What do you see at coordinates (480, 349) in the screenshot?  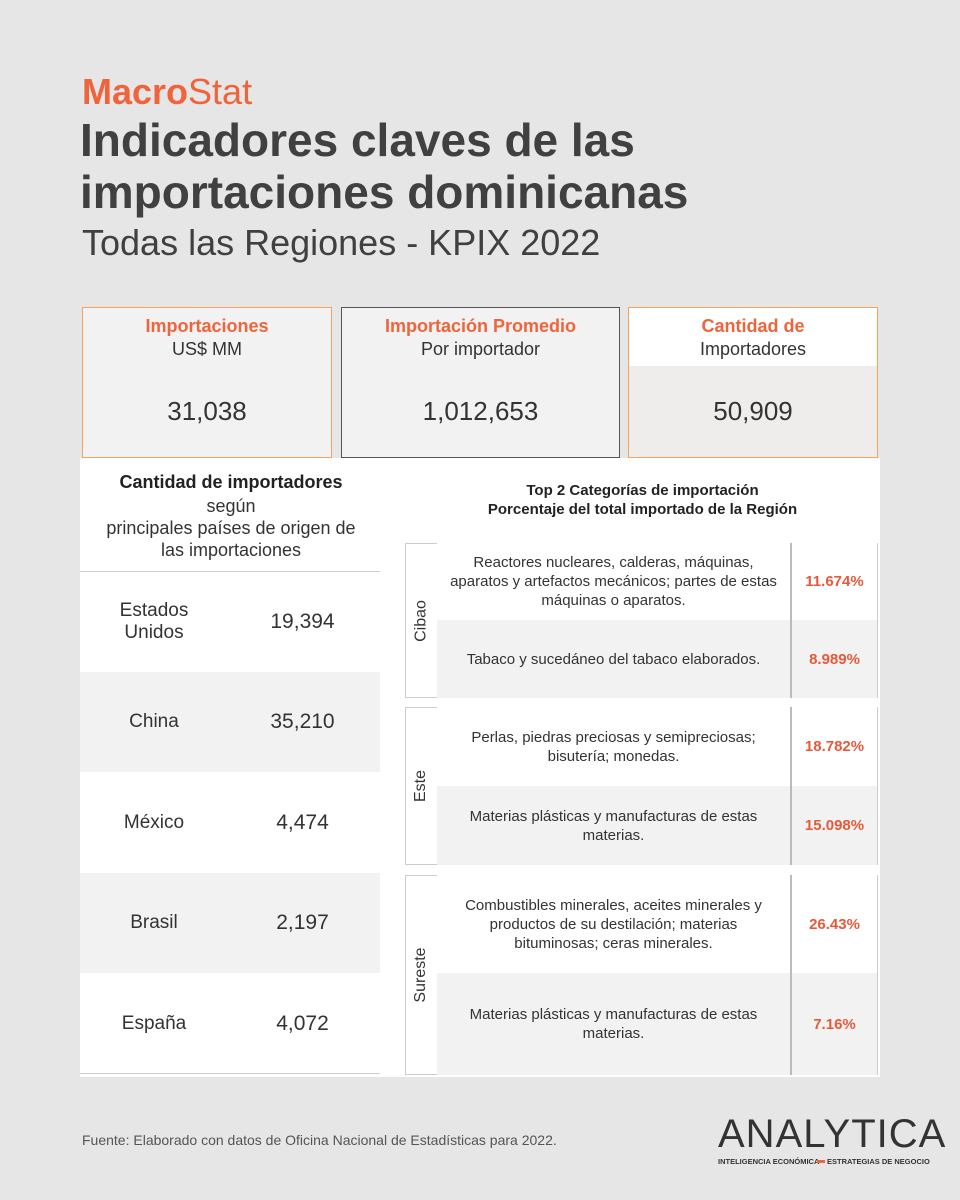 I see `kpi-sublabel: Por importador` at bounding box center [480, 349].